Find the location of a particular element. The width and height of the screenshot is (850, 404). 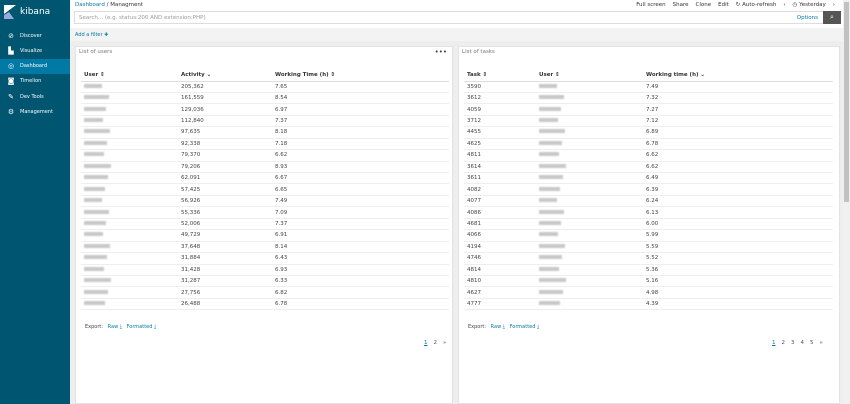

cell-value: 31,884 is located at coordinates (191, 258).